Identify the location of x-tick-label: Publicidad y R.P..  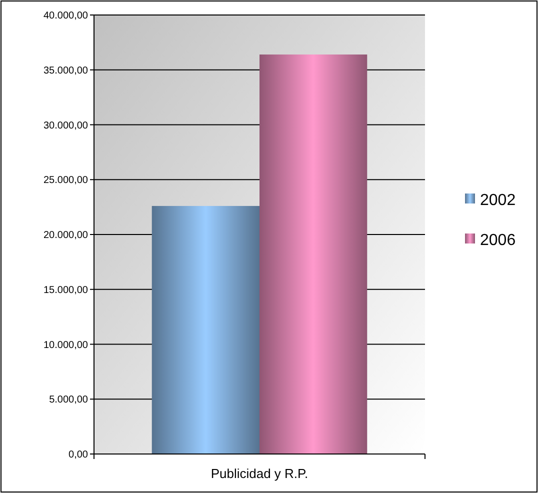
(259, 473).